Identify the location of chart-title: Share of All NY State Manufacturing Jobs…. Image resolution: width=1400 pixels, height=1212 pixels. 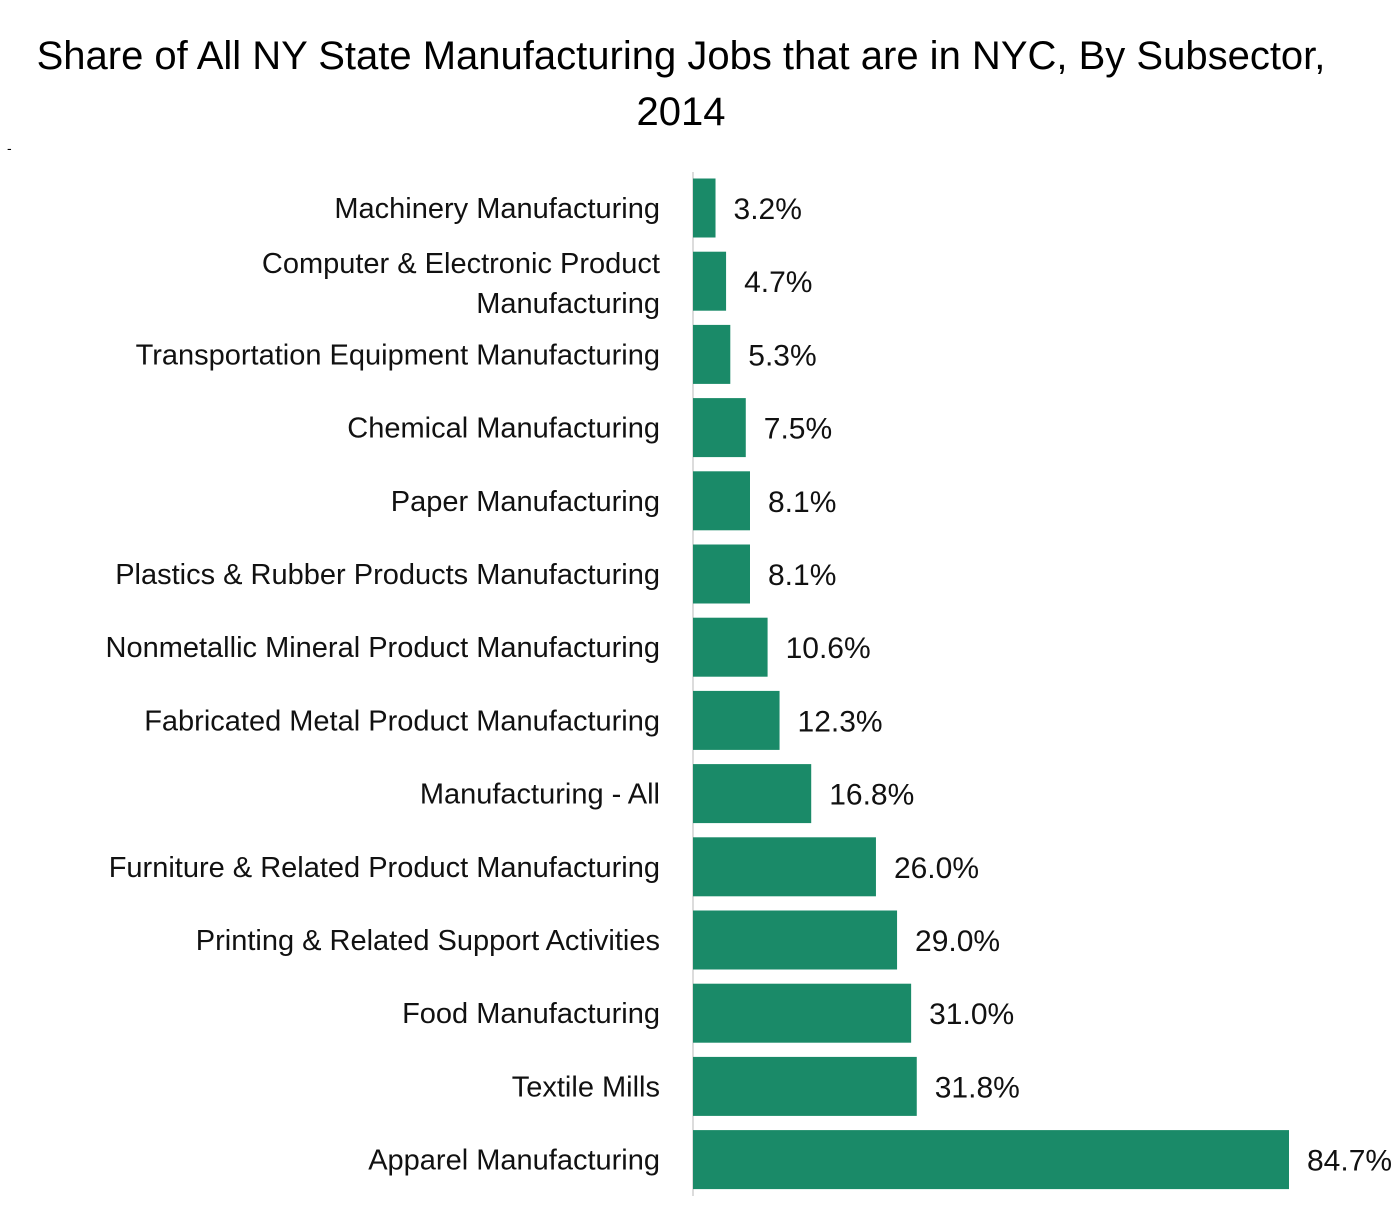
(681, 84).